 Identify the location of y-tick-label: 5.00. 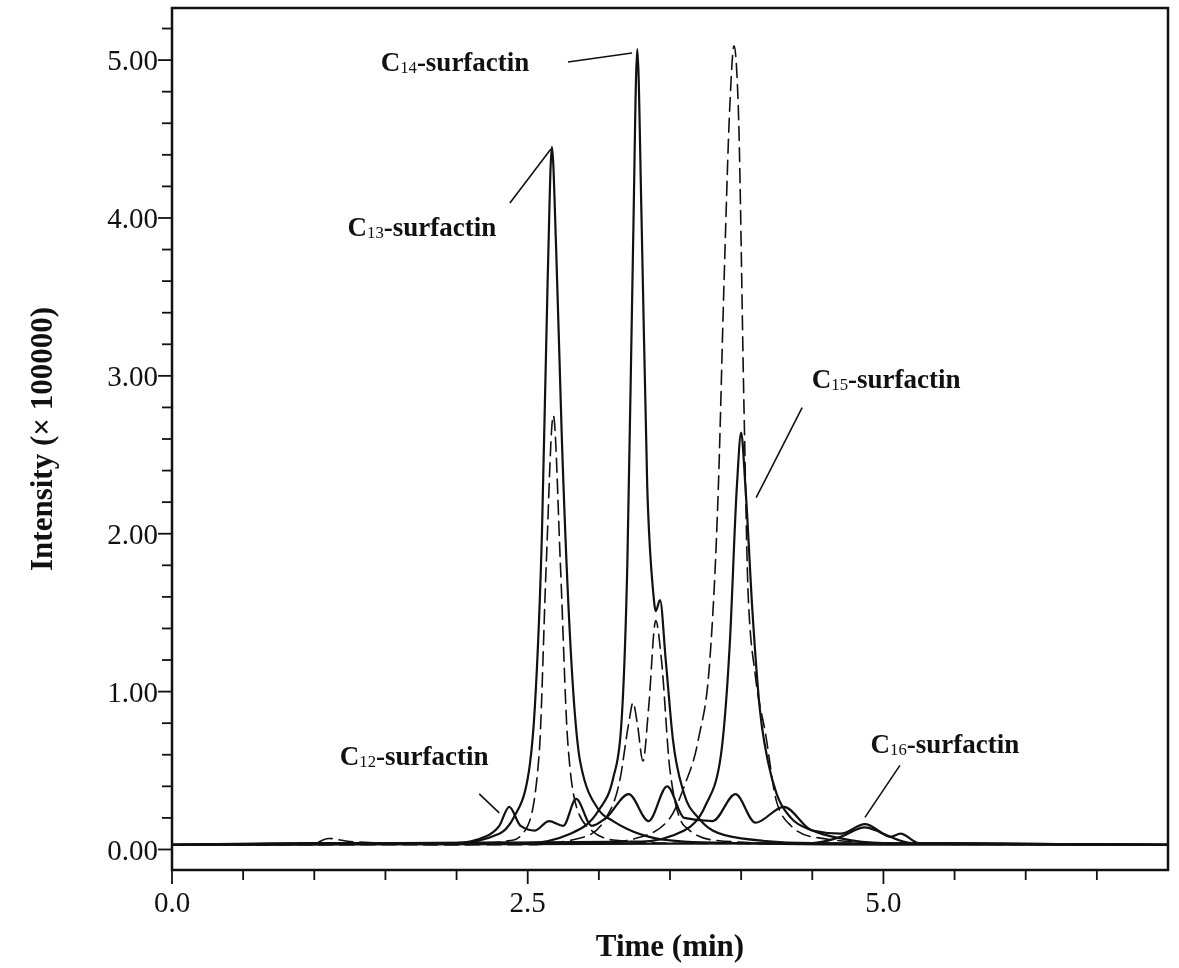
(132, 60).